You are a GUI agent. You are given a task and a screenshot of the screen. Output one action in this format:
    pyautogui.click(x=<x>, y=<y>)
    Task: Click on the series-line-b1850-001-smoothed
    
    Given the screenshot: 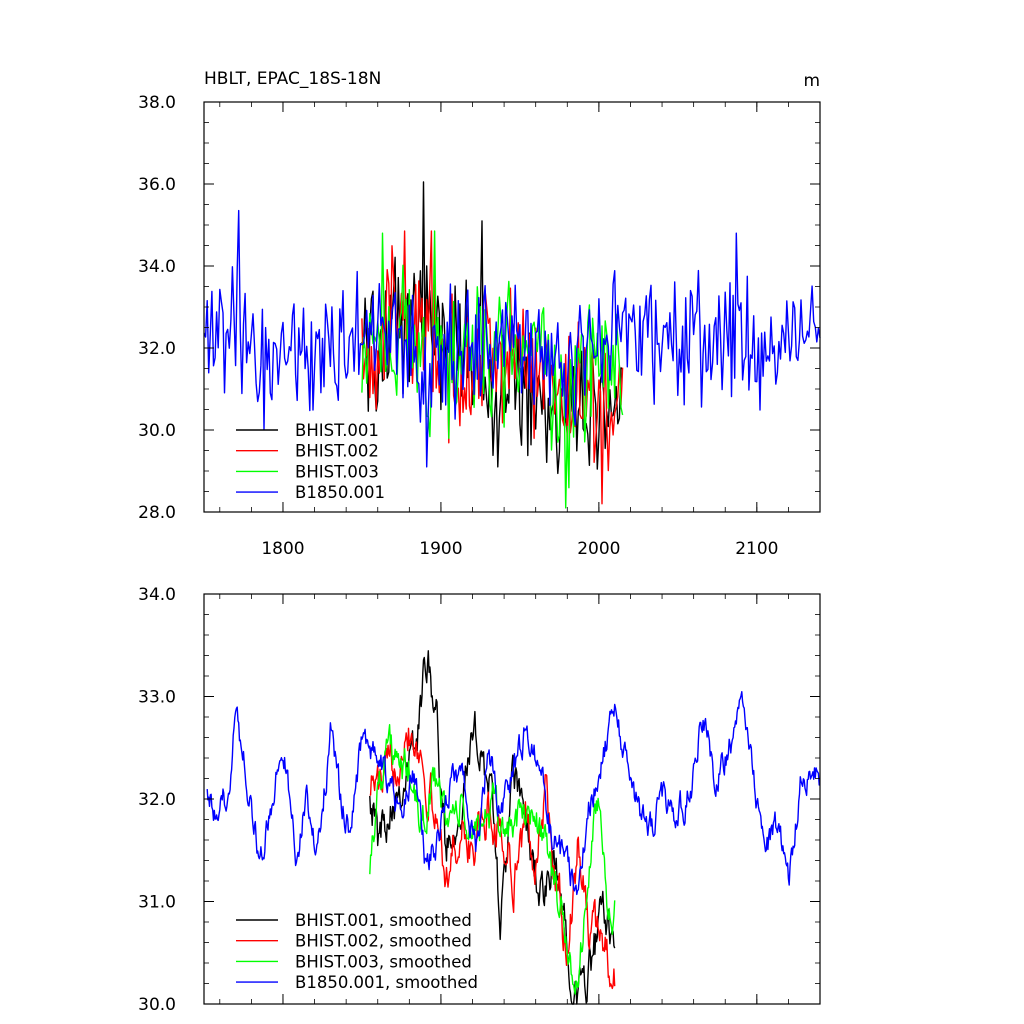 What is the action you would take?
    pyautogui.click(x=513, y=793)
    